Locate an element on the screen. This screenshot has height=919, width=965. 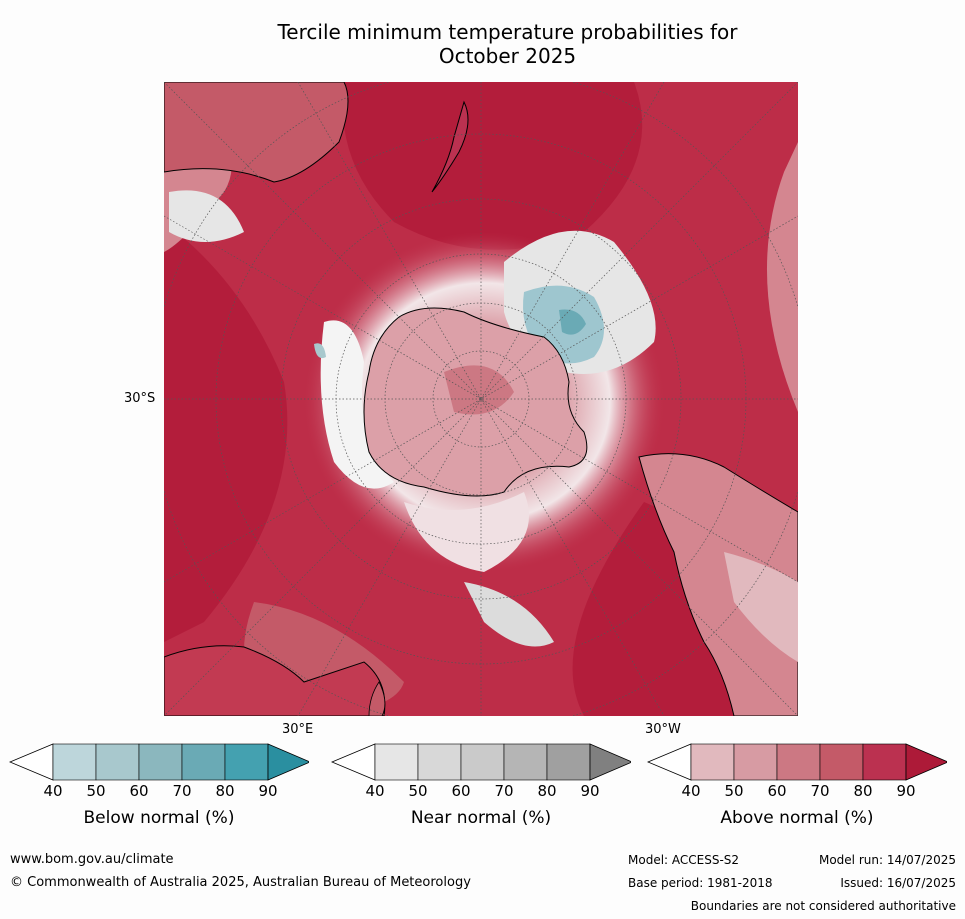
below-normal-colorbar is located at coordinates (160, 762).